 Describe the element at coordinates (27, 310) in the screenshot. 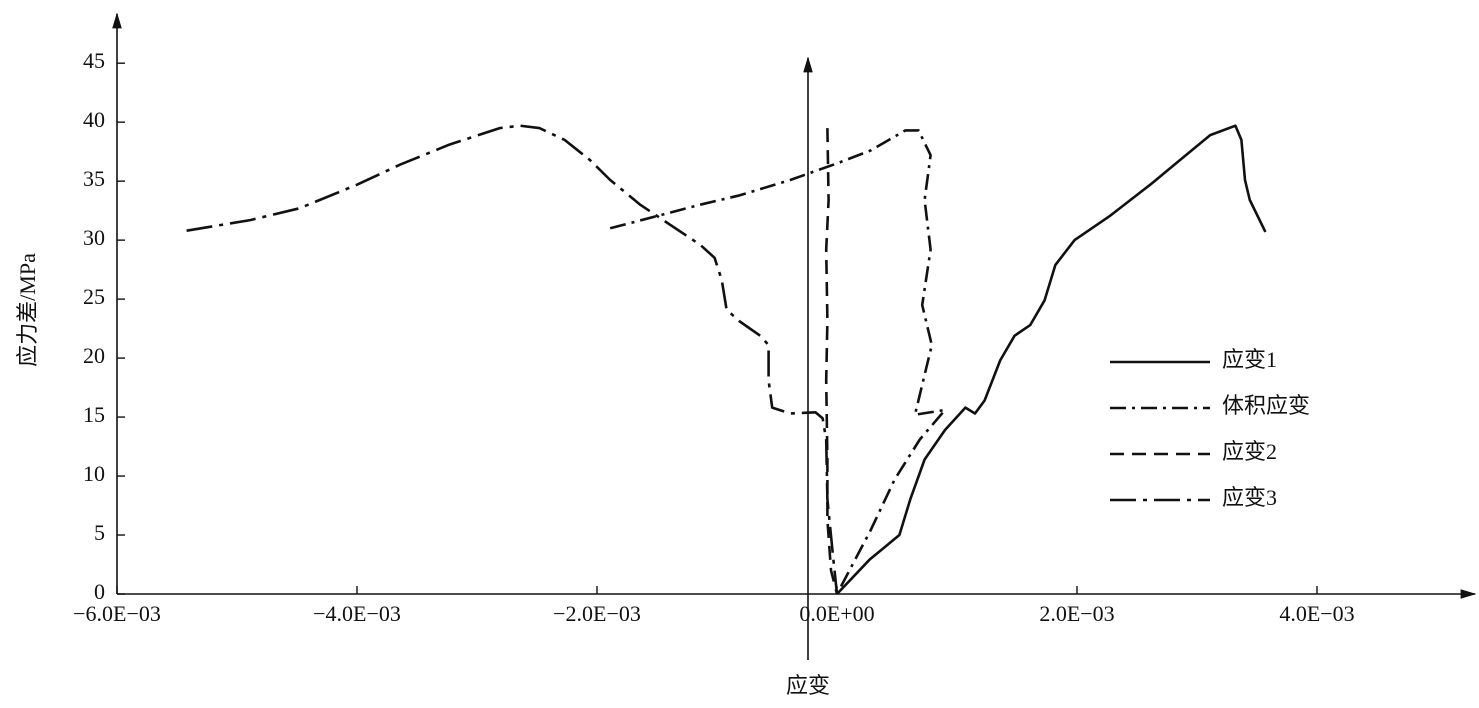

I see `y-axis-label: 应力差/MPa` at that location.